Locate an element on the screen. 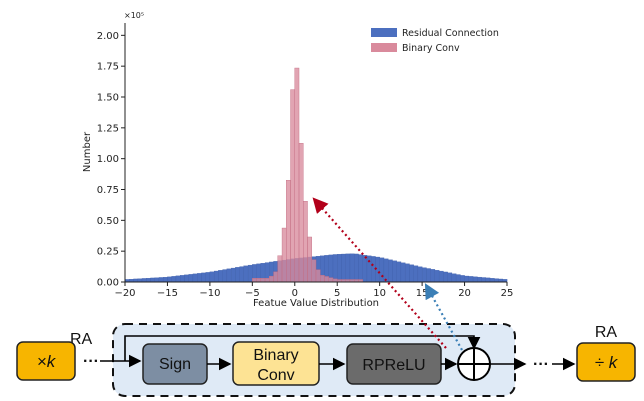  ra-right-label: RA is located at coordinates (606, 332).